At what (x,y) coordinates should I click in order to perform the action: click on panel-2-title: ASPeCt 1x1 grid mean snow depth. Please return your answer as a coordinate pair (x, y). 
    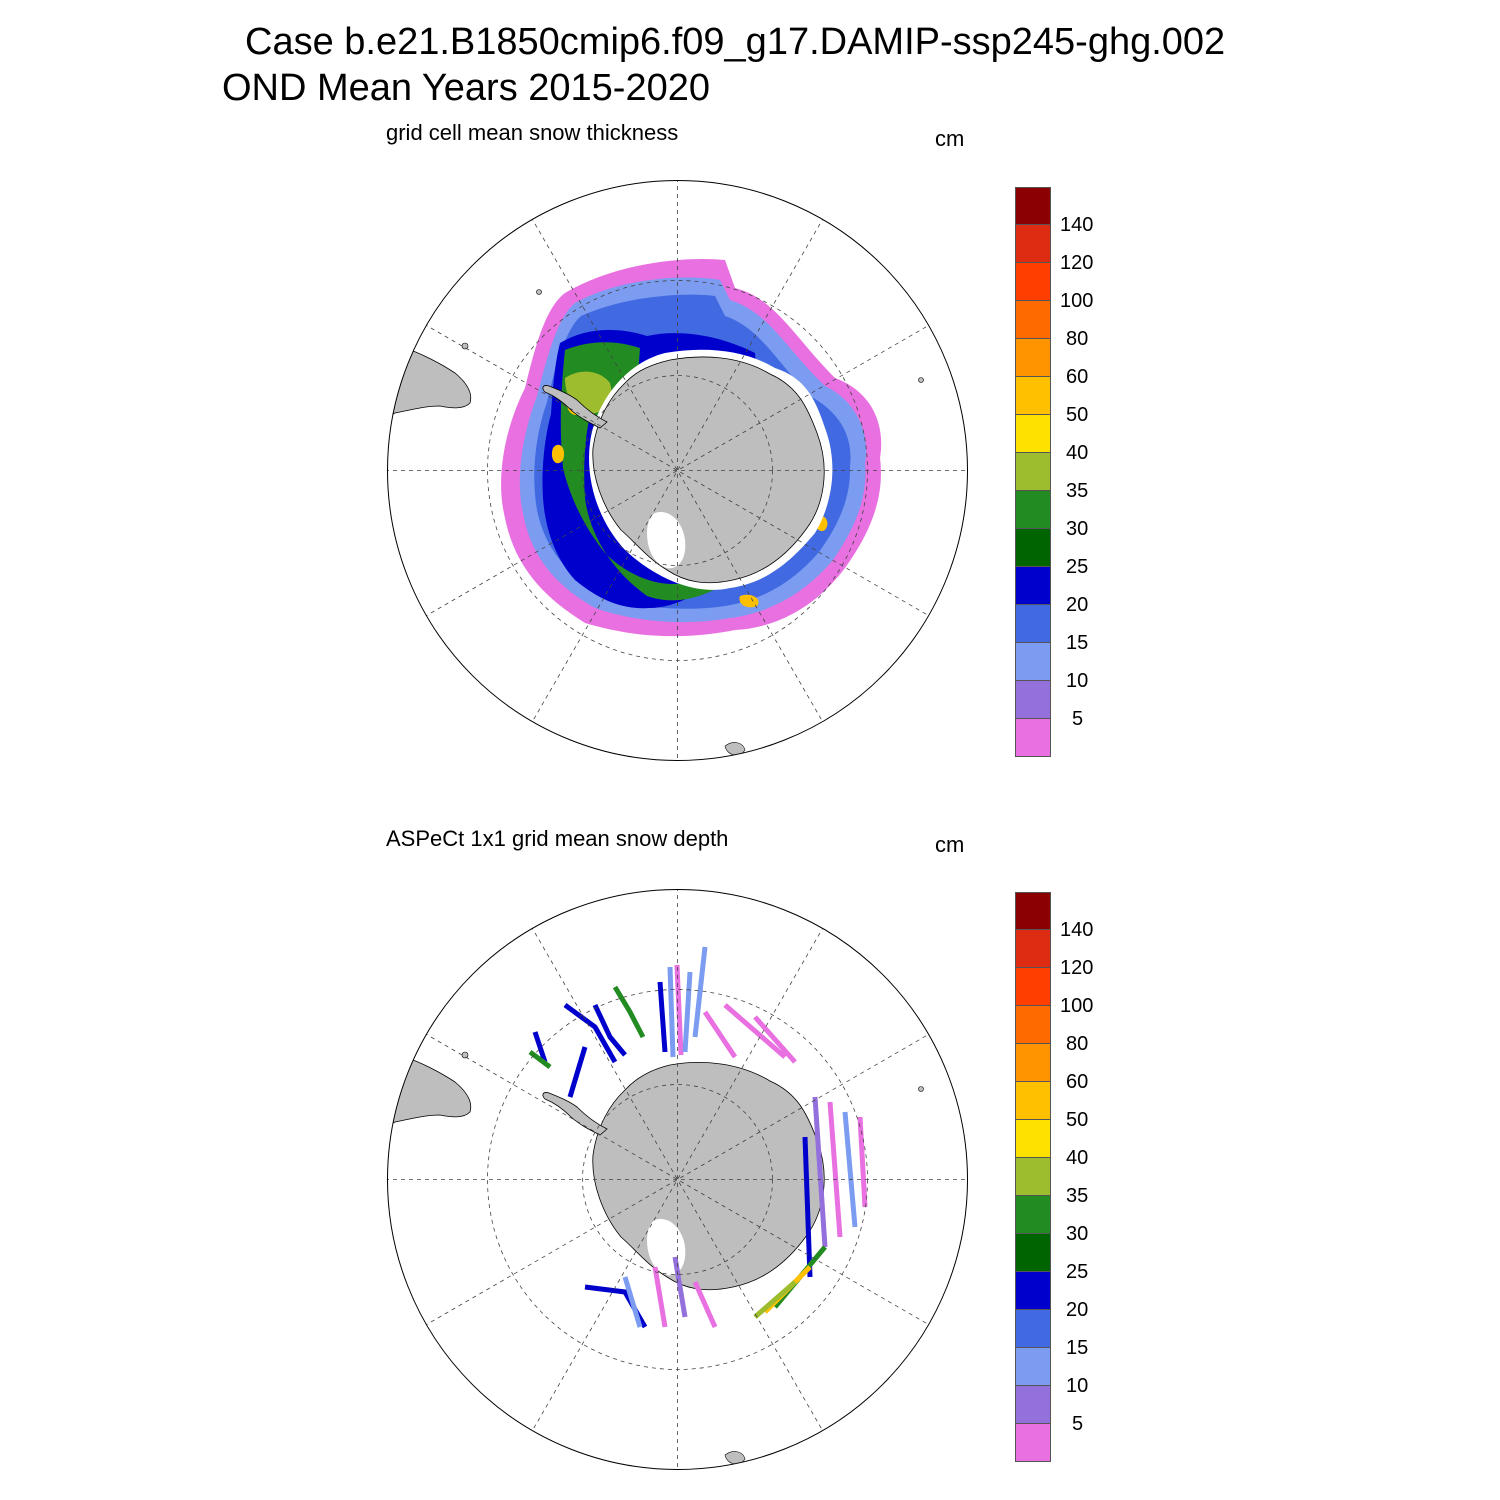
    Looking at the image, I should click on (557, 838).